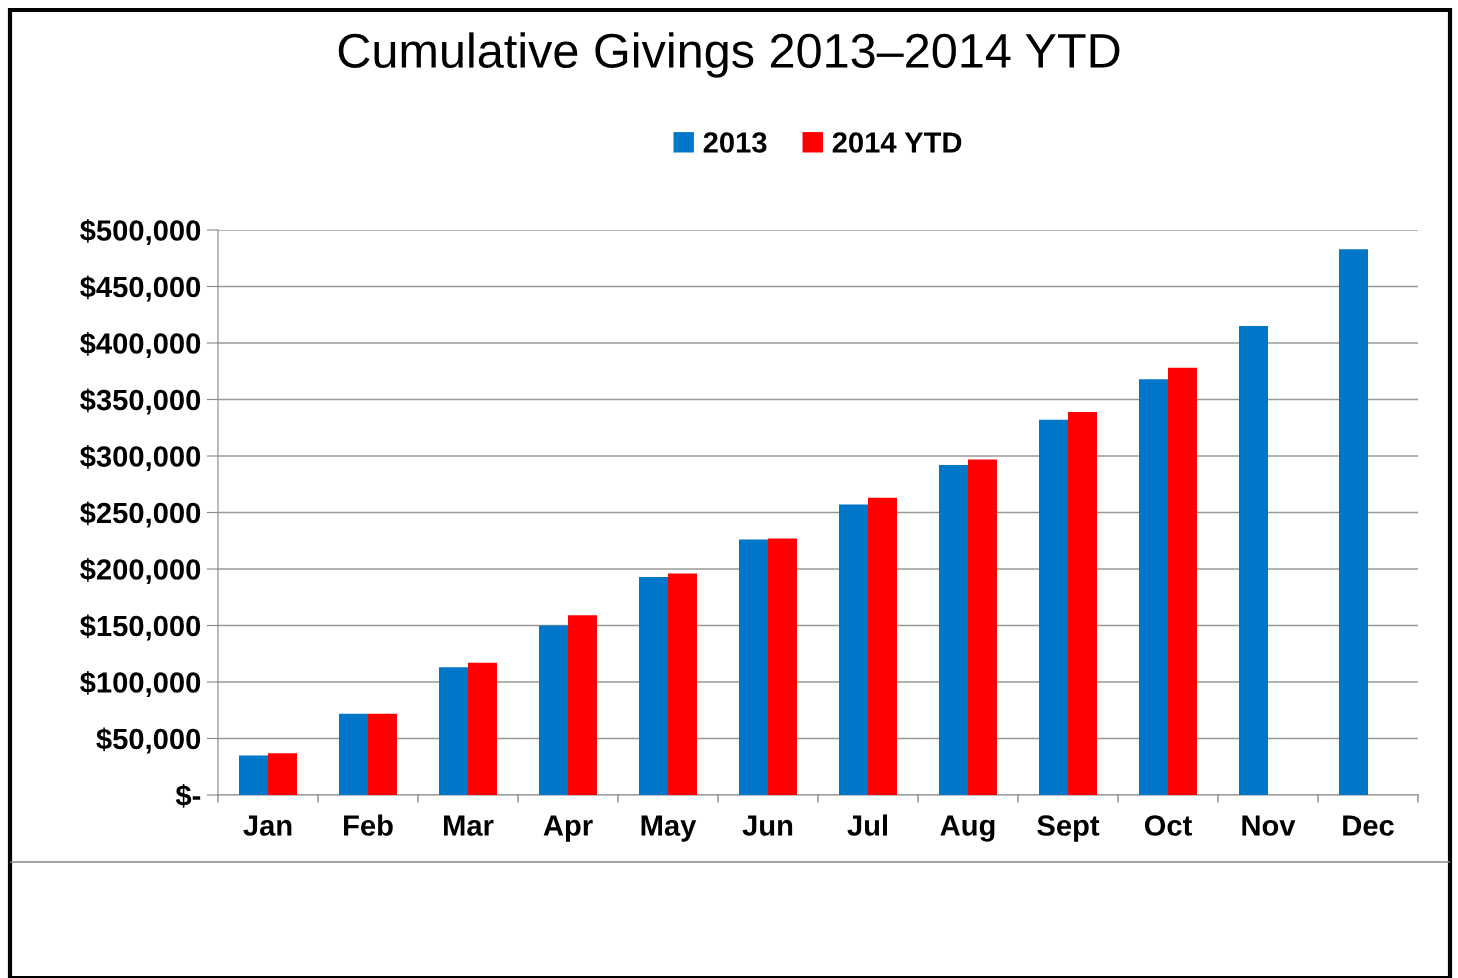  I want to click on chart-title: Cumulative Givings 2013–2014 YTD, so click(729, 55).